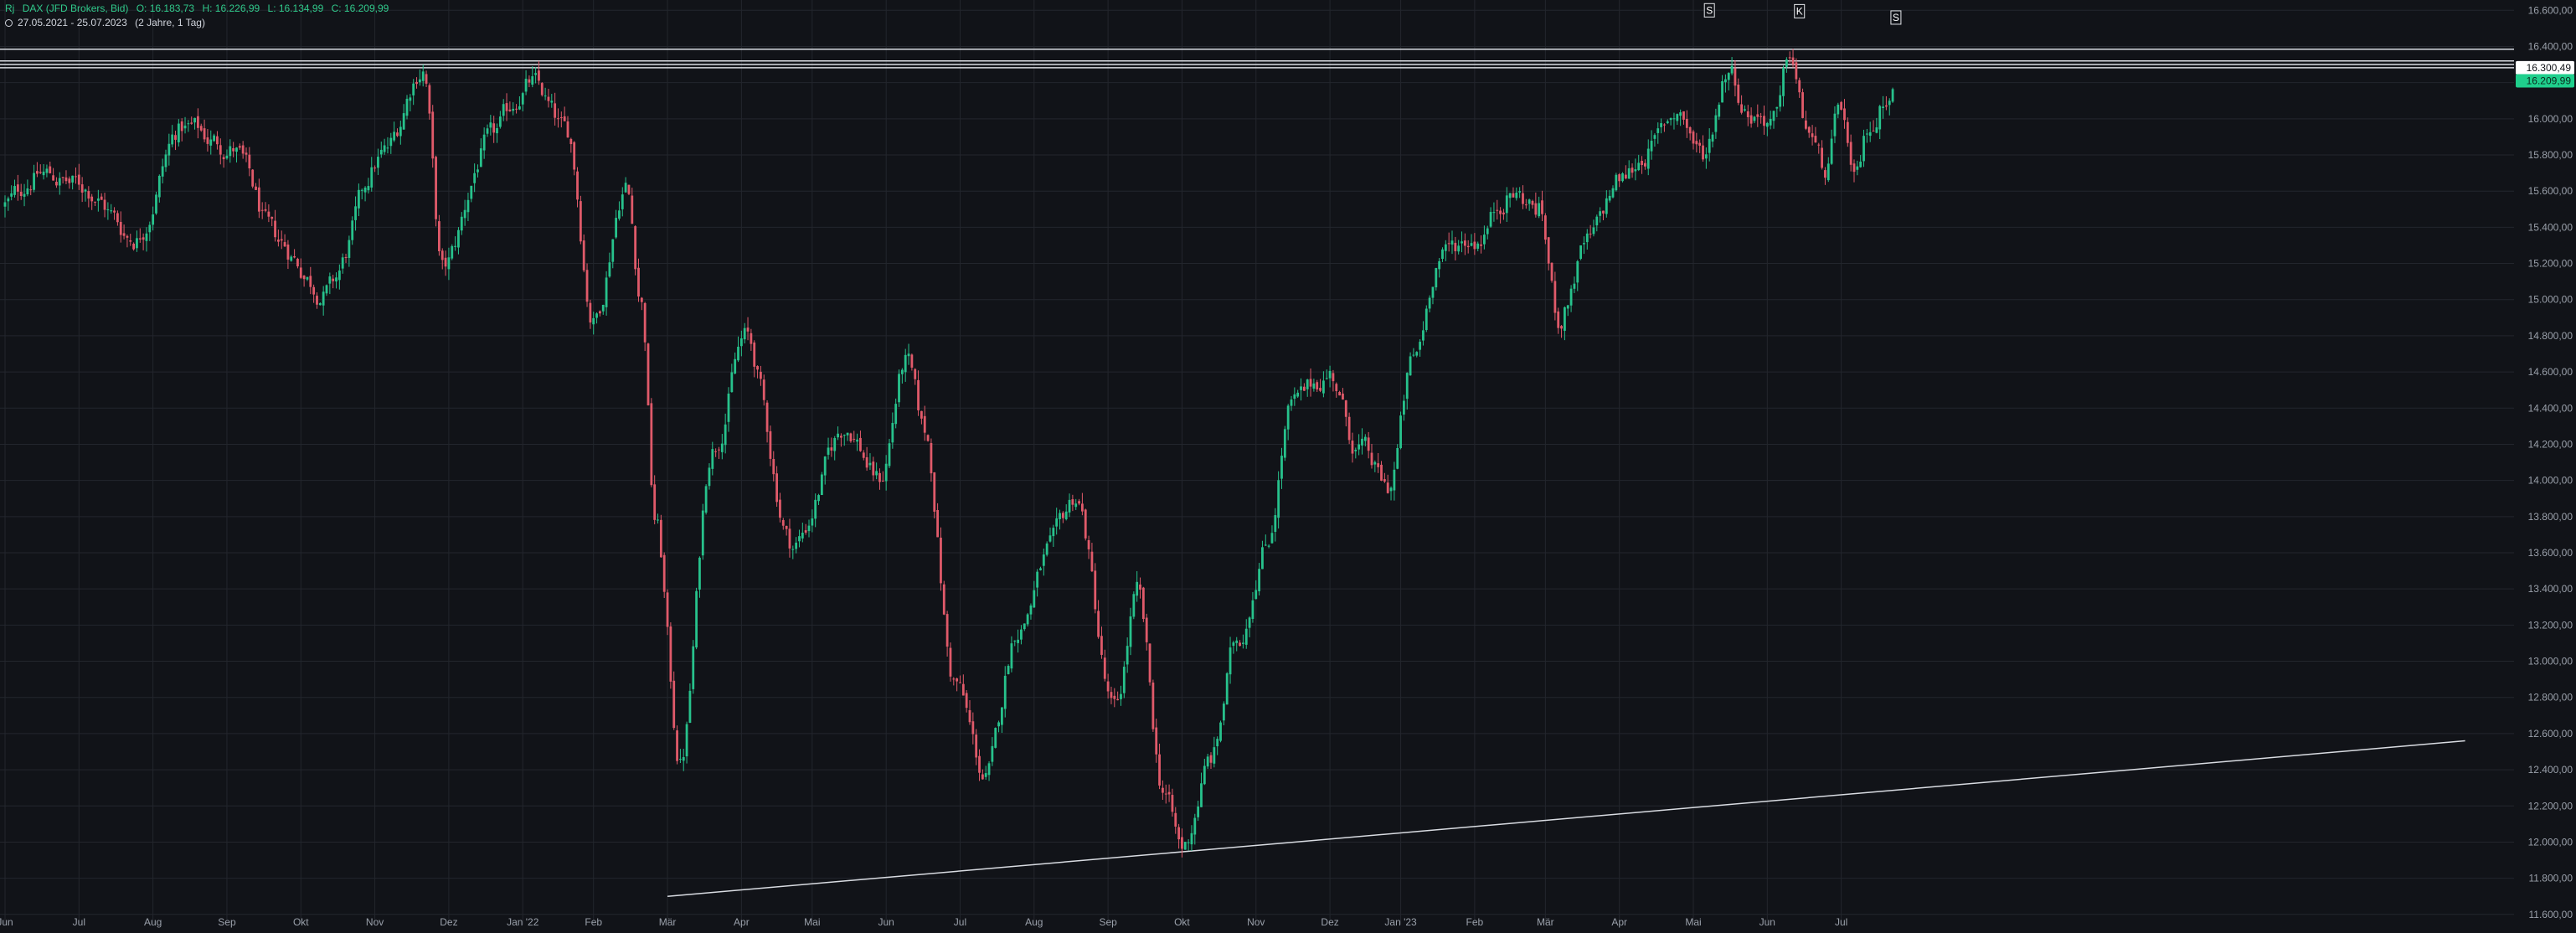  What do you see at coordinates (1767, 922) in the screenshot?
I see `time-tick-label: Jun` at bounding box center [1767, 922].